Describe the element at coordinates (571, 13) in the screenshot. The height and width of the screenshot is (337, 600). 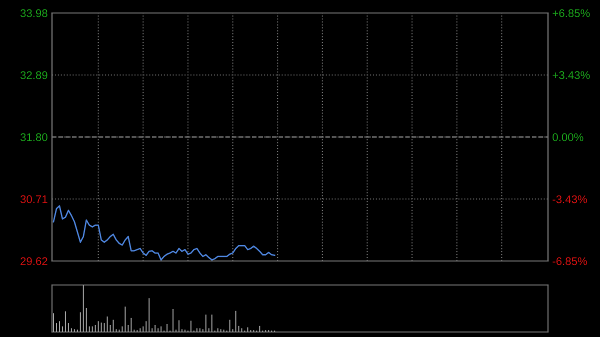
I see `y2-tick-label: +6.85%` at that location.